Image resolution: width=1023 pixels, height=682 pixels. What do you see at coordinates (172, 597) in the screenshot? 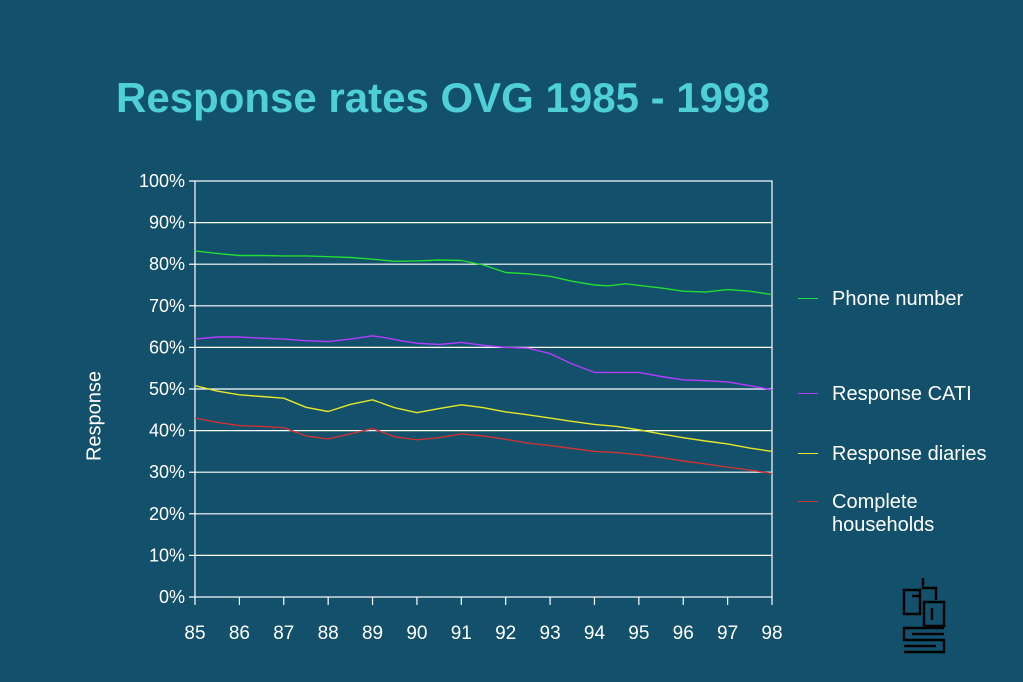
I see `y-tick-label: 0%` at bounding box center [172, 597].